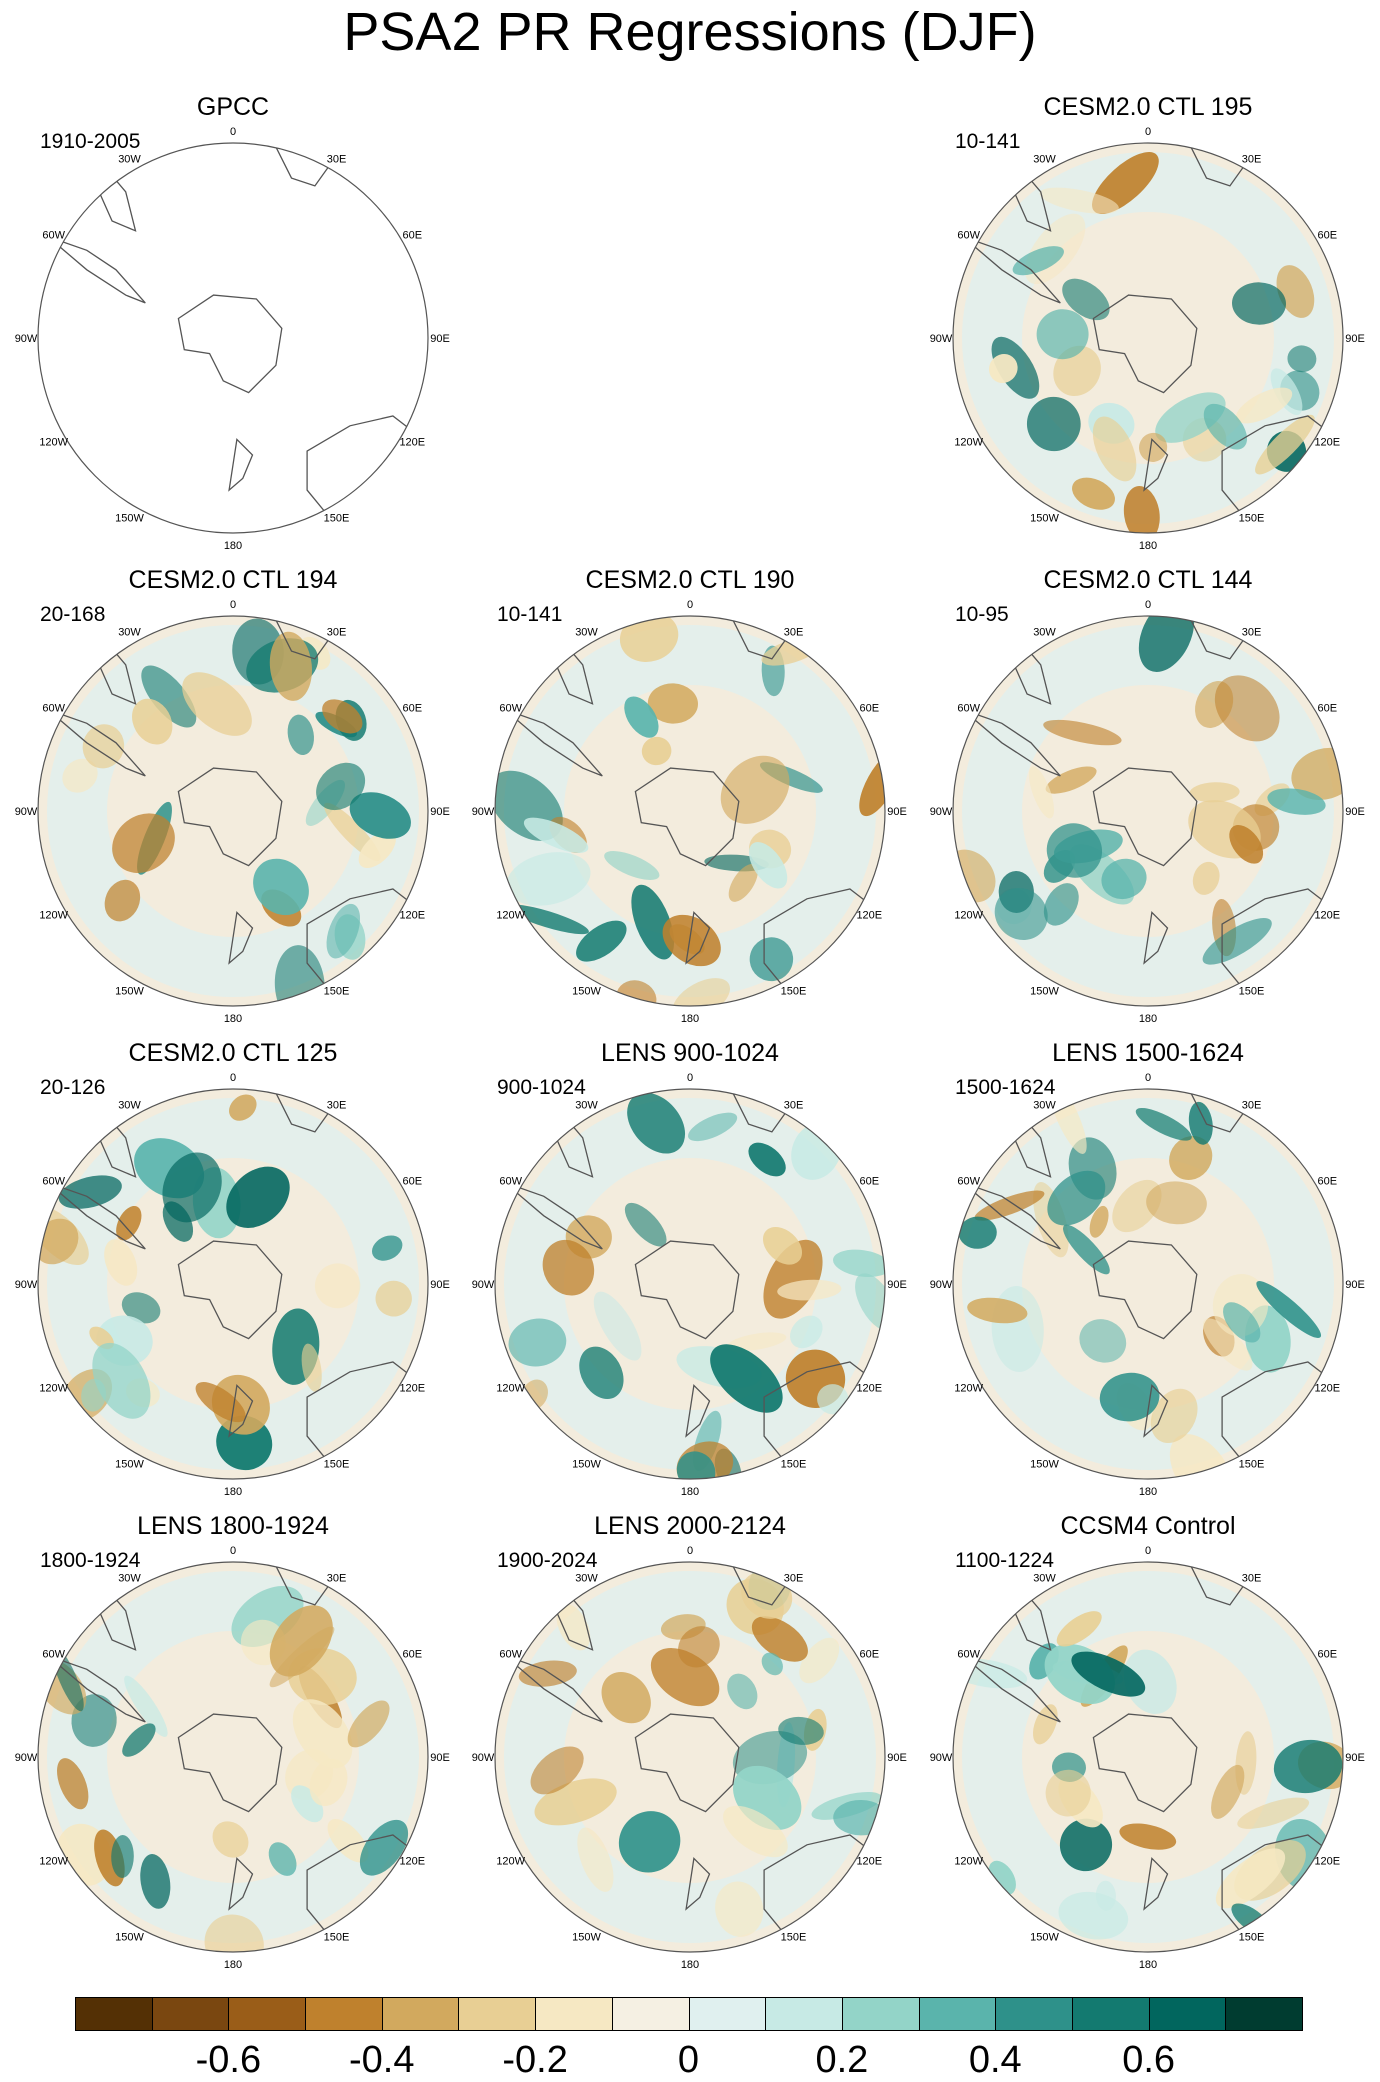 The height and width of the screenshot is (2082, 1380). I want to click on longitude-label: 150E, so click(1252, 1464).